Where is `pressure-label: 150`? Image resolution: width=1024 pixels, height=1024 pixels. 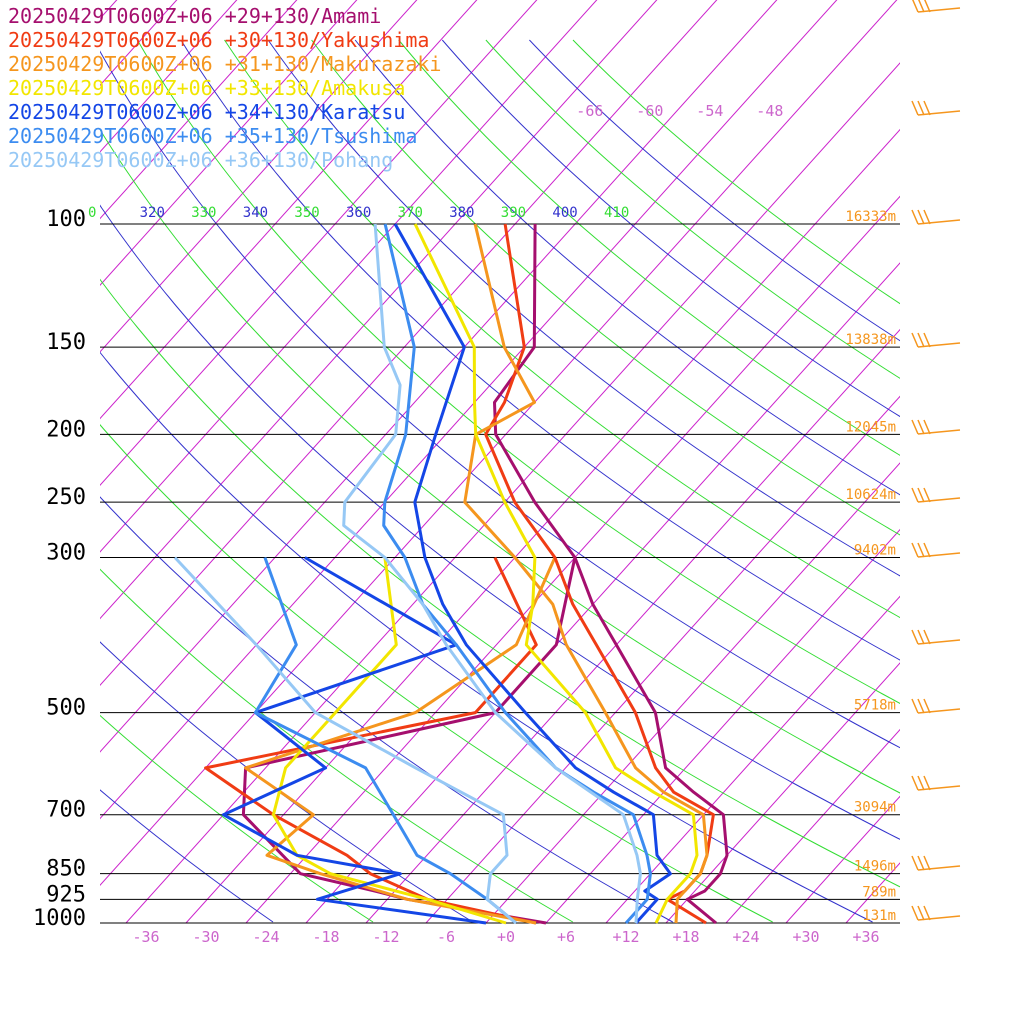 pressure-label: 150 is located at coordinates (66, 342).